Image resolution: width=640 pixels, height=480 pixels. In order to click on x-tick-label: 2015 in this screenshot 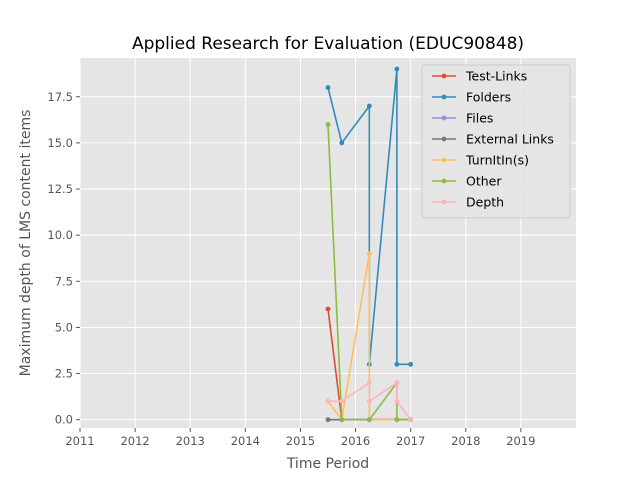, I will do `click(300, 441)`.